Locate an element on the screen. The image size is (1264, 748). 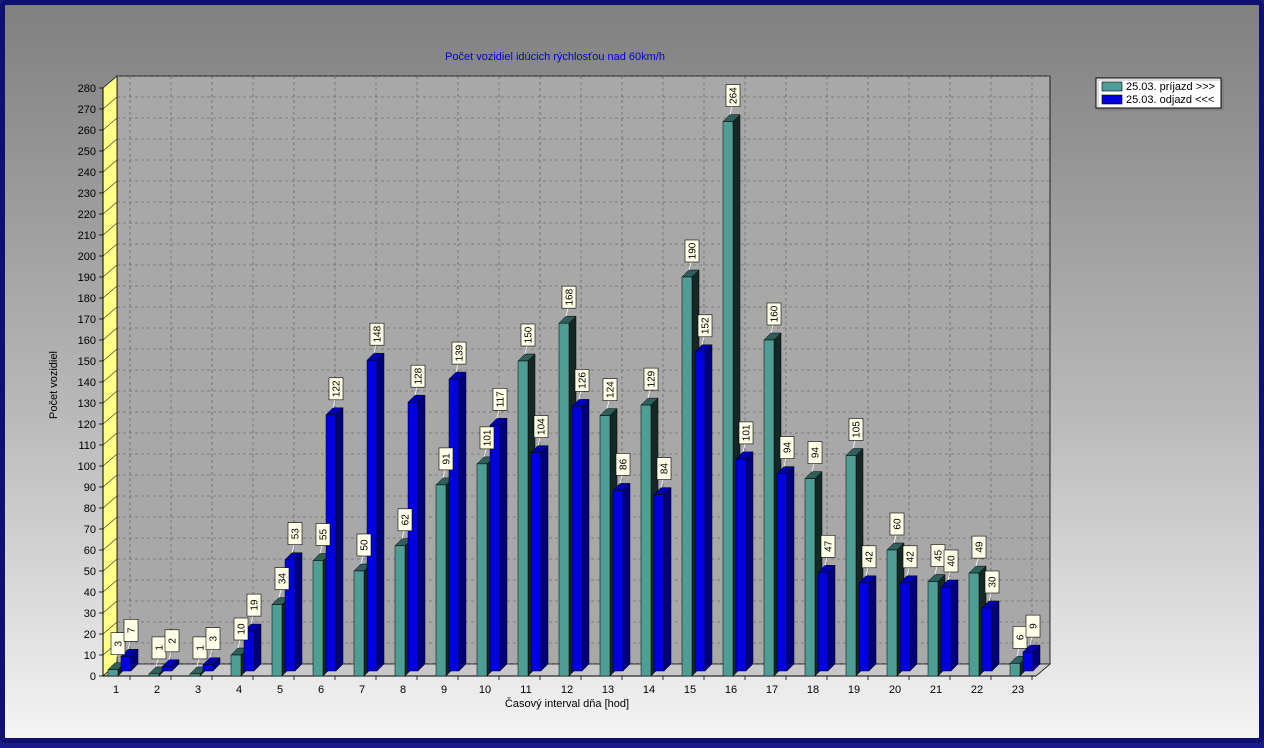
data-label: 124 is located at coordinates (611, 389).